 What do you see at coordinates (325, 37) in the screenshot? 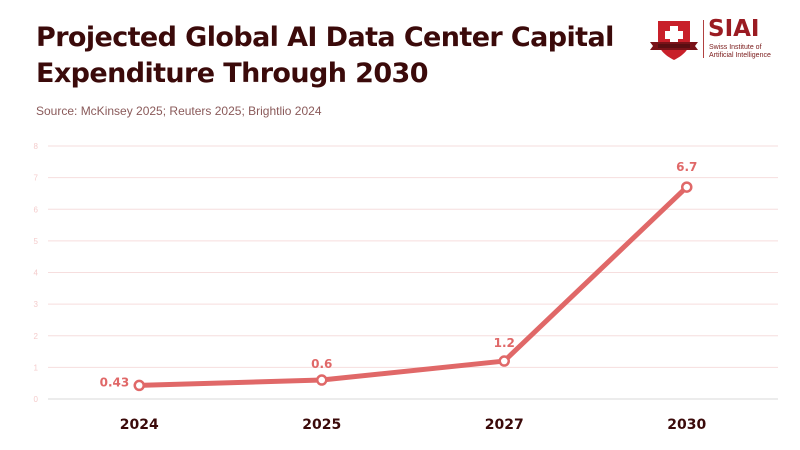
I see `chart-title-line-1: Projected Global AI Data Center Capital` at bounding box center [325, 37].